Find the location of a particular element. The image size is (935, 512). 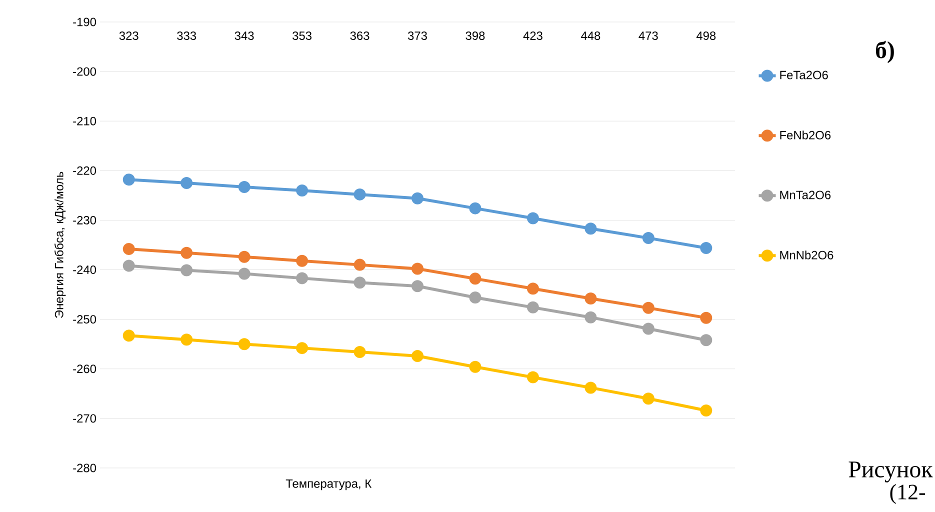

x-tick-label: 343 is located at coordinates (244, 35).